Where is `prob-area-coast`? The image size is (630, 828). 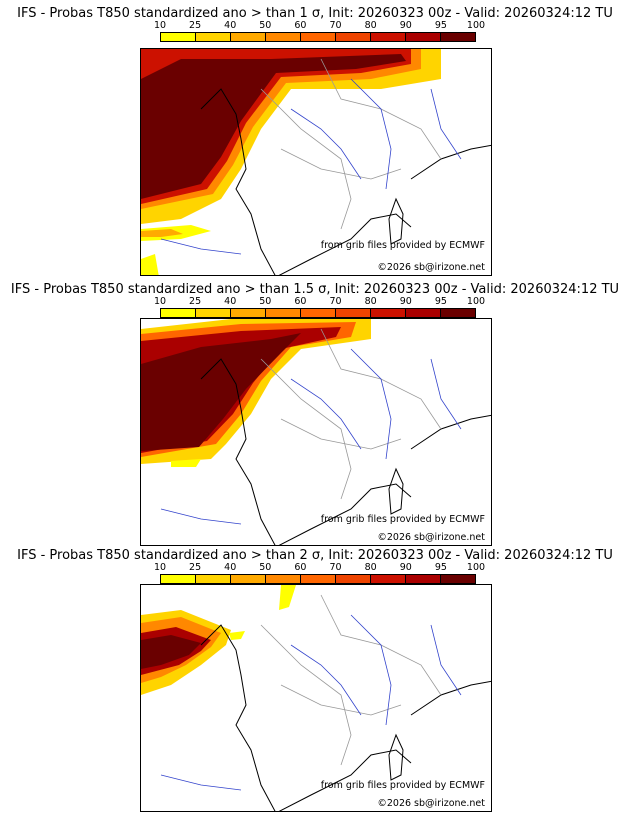 prob-area-coast is located at coordinates (237, 635).